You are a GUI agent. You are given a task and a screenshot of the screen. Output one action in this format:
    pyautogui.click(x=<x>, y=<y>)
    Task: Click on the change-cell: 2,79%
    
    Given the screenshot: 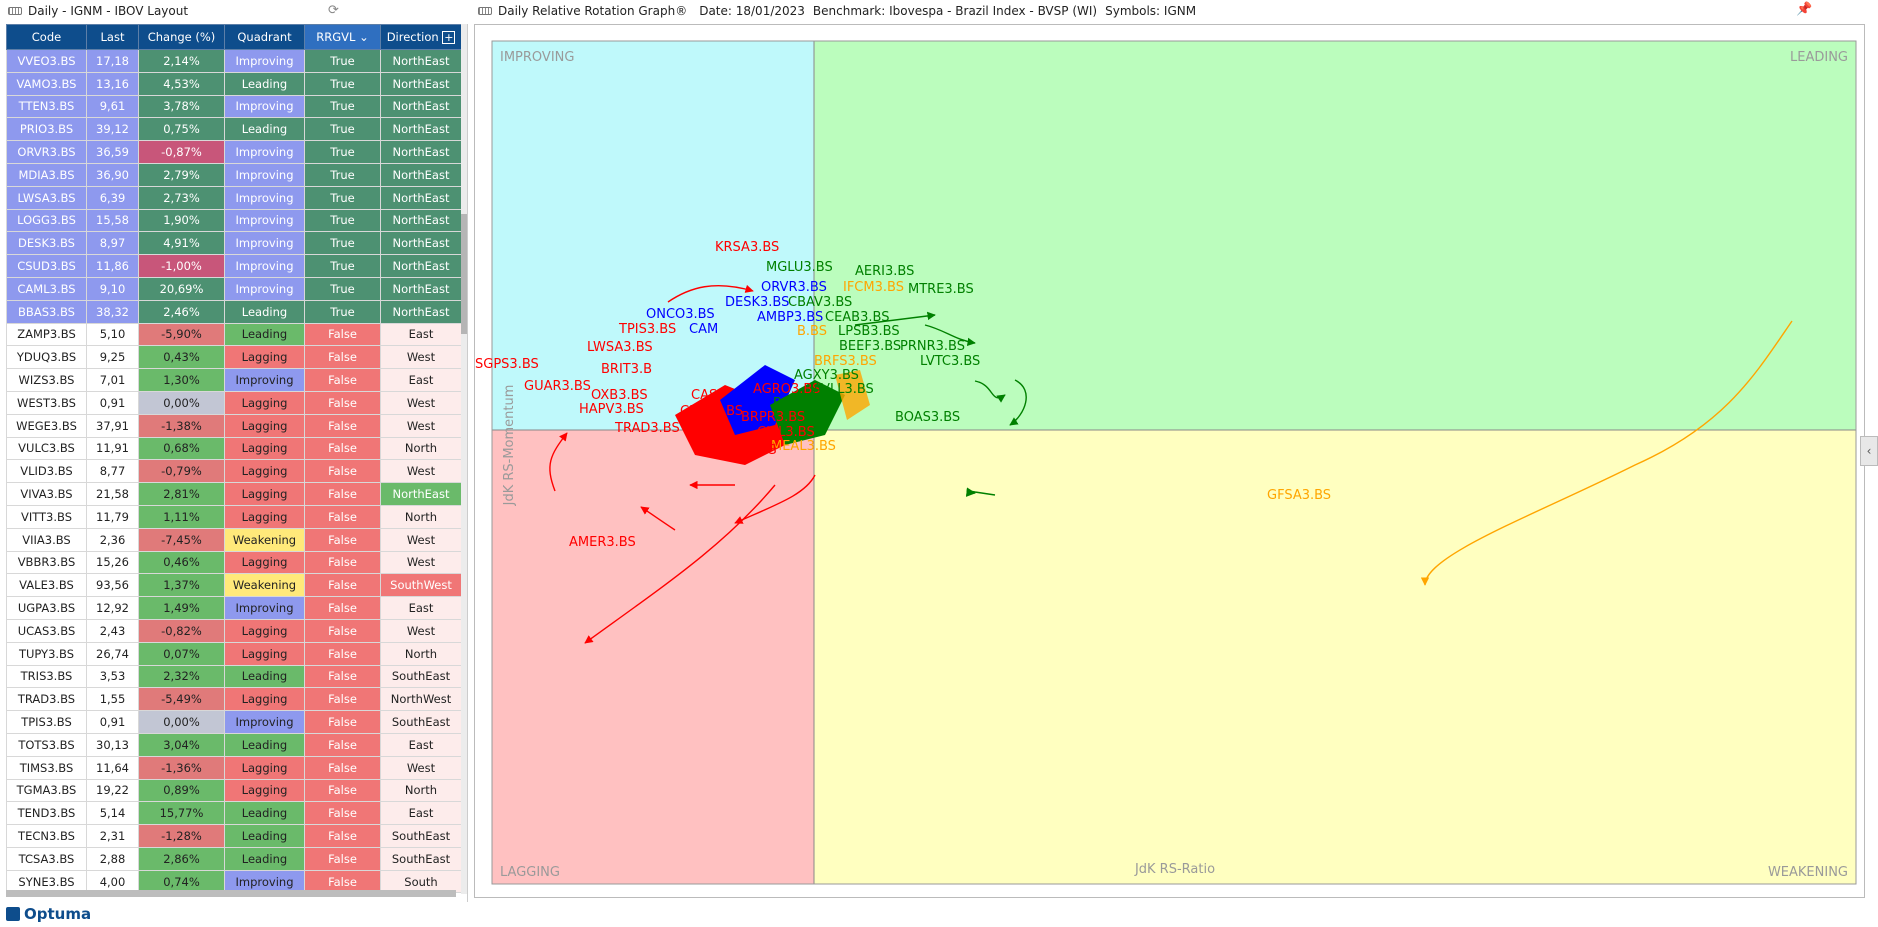 What is the action you would take?
    pyautogui.click(x=181, y=174)
    